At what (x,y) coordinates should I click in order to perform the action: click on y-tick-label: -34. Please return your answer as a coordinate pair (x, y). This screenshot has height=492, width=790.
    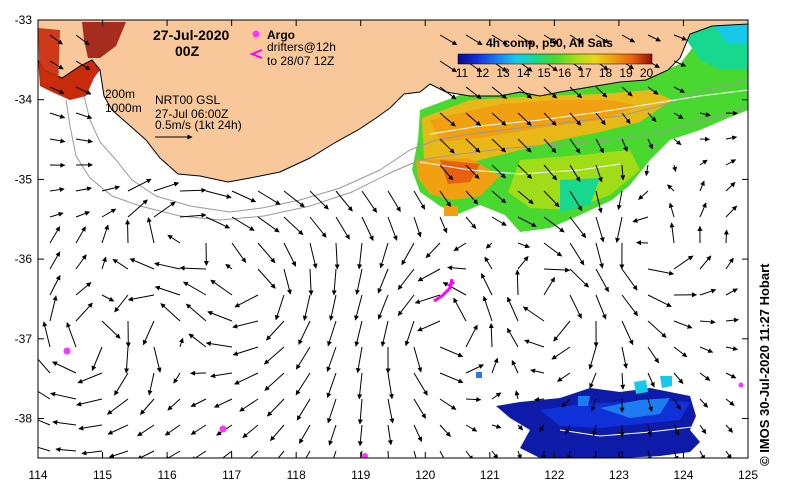
    Looking at the image, I should click on (24, 100).